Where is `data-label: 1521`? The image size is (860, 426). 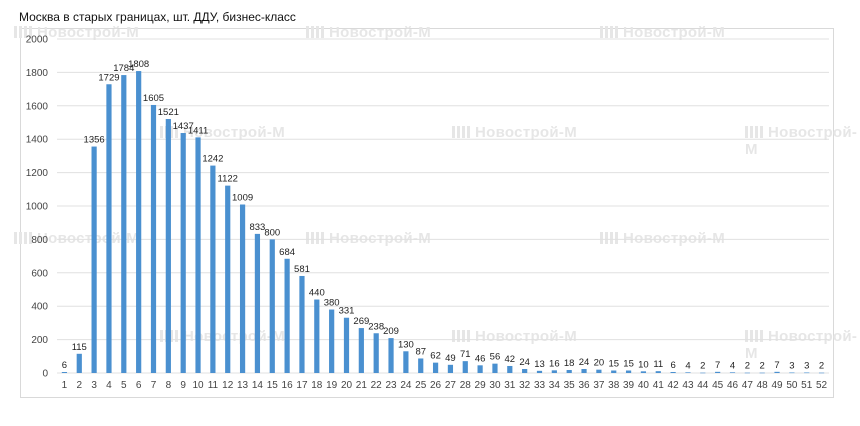
data-label: 1521 is located at coordinates (168, 112).